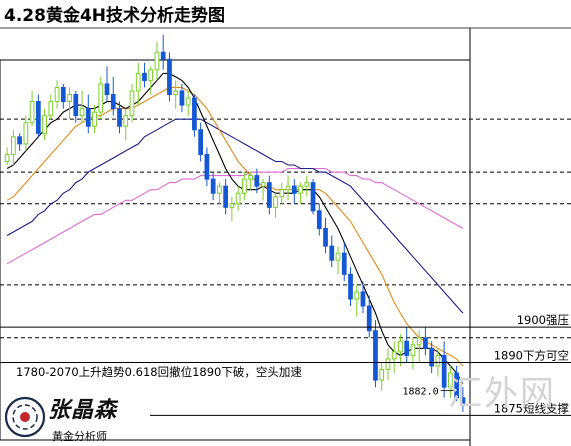 The image size is (571, 446). What do you see at coordinates (25, 417) in the screenshot?
I see `brand-logo-icon` at bounding box center [25, 417].